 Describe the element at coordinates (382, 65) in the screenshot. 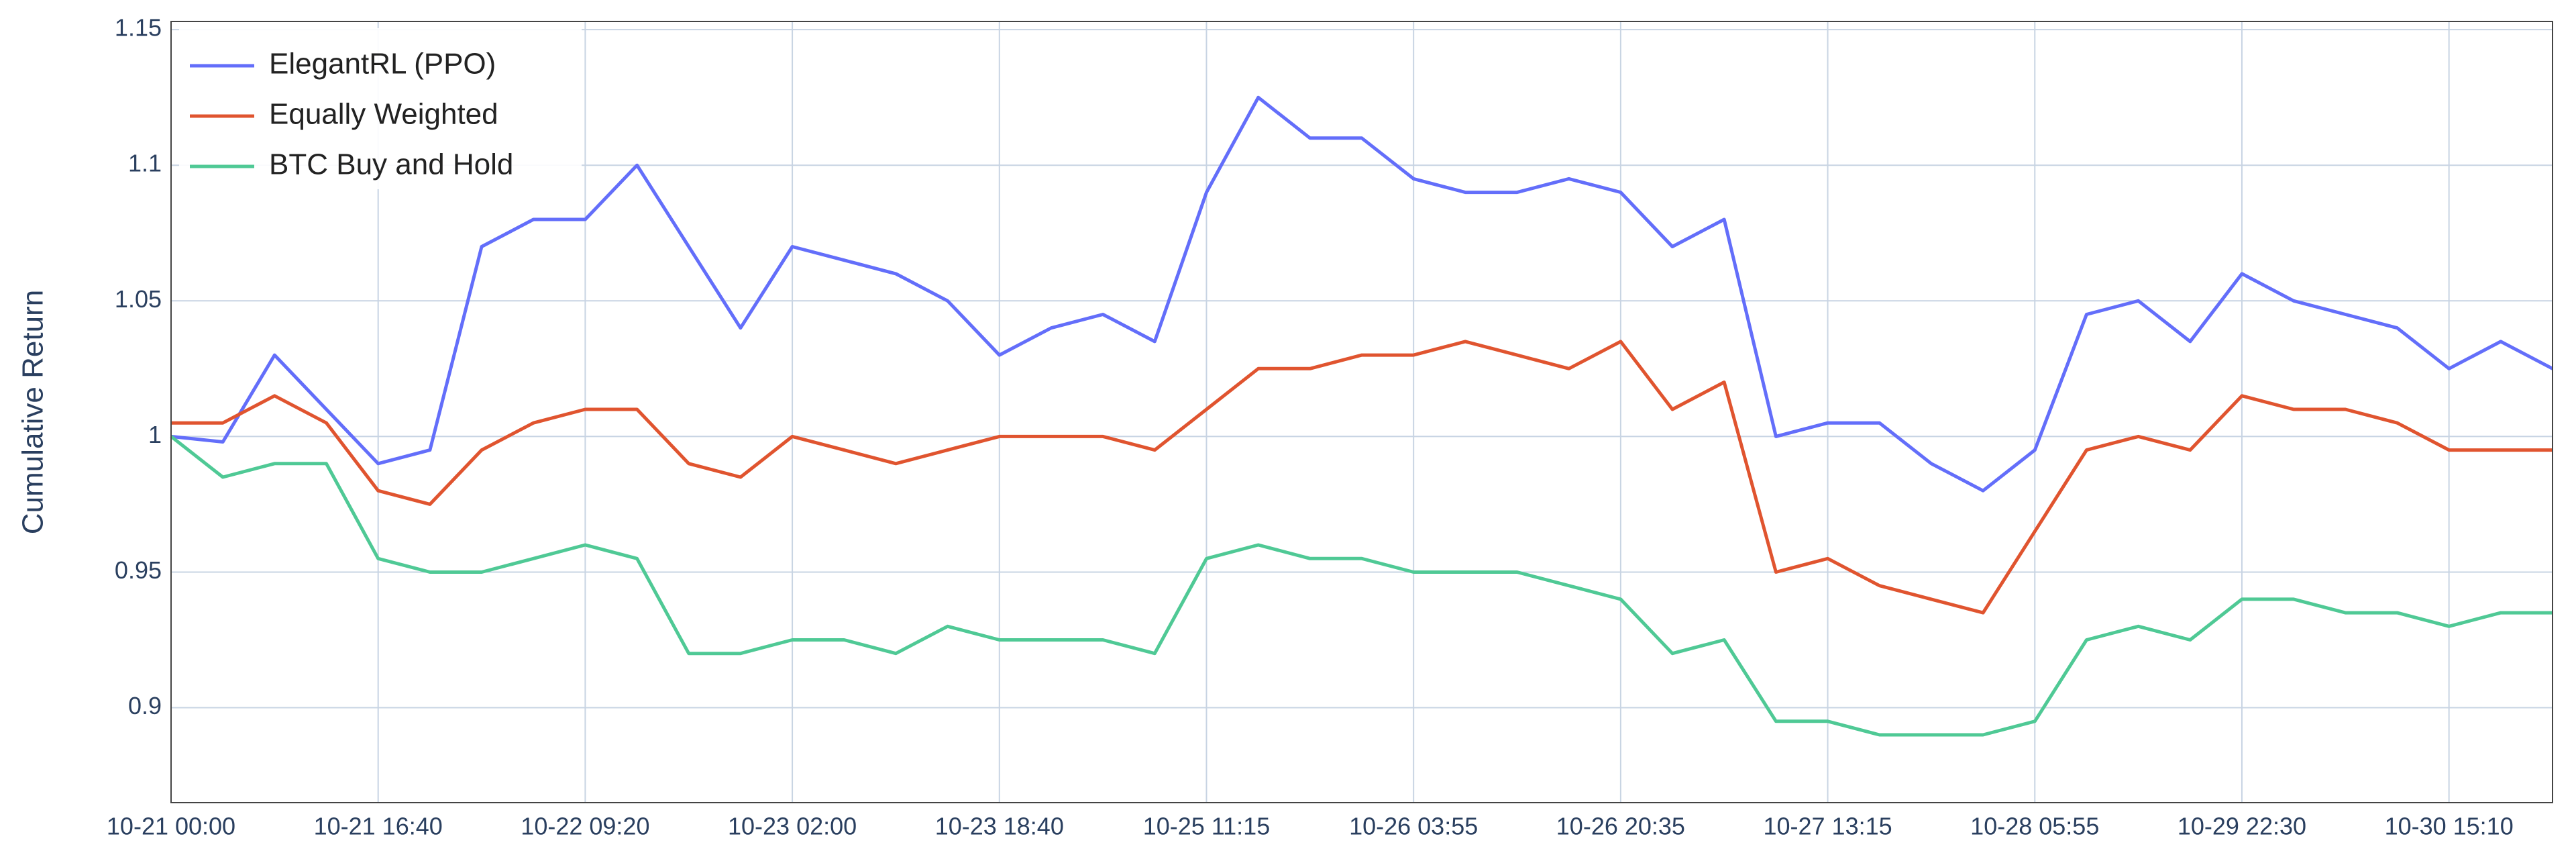

I see `legend-label: ElegantRL (PPO)` at that location.